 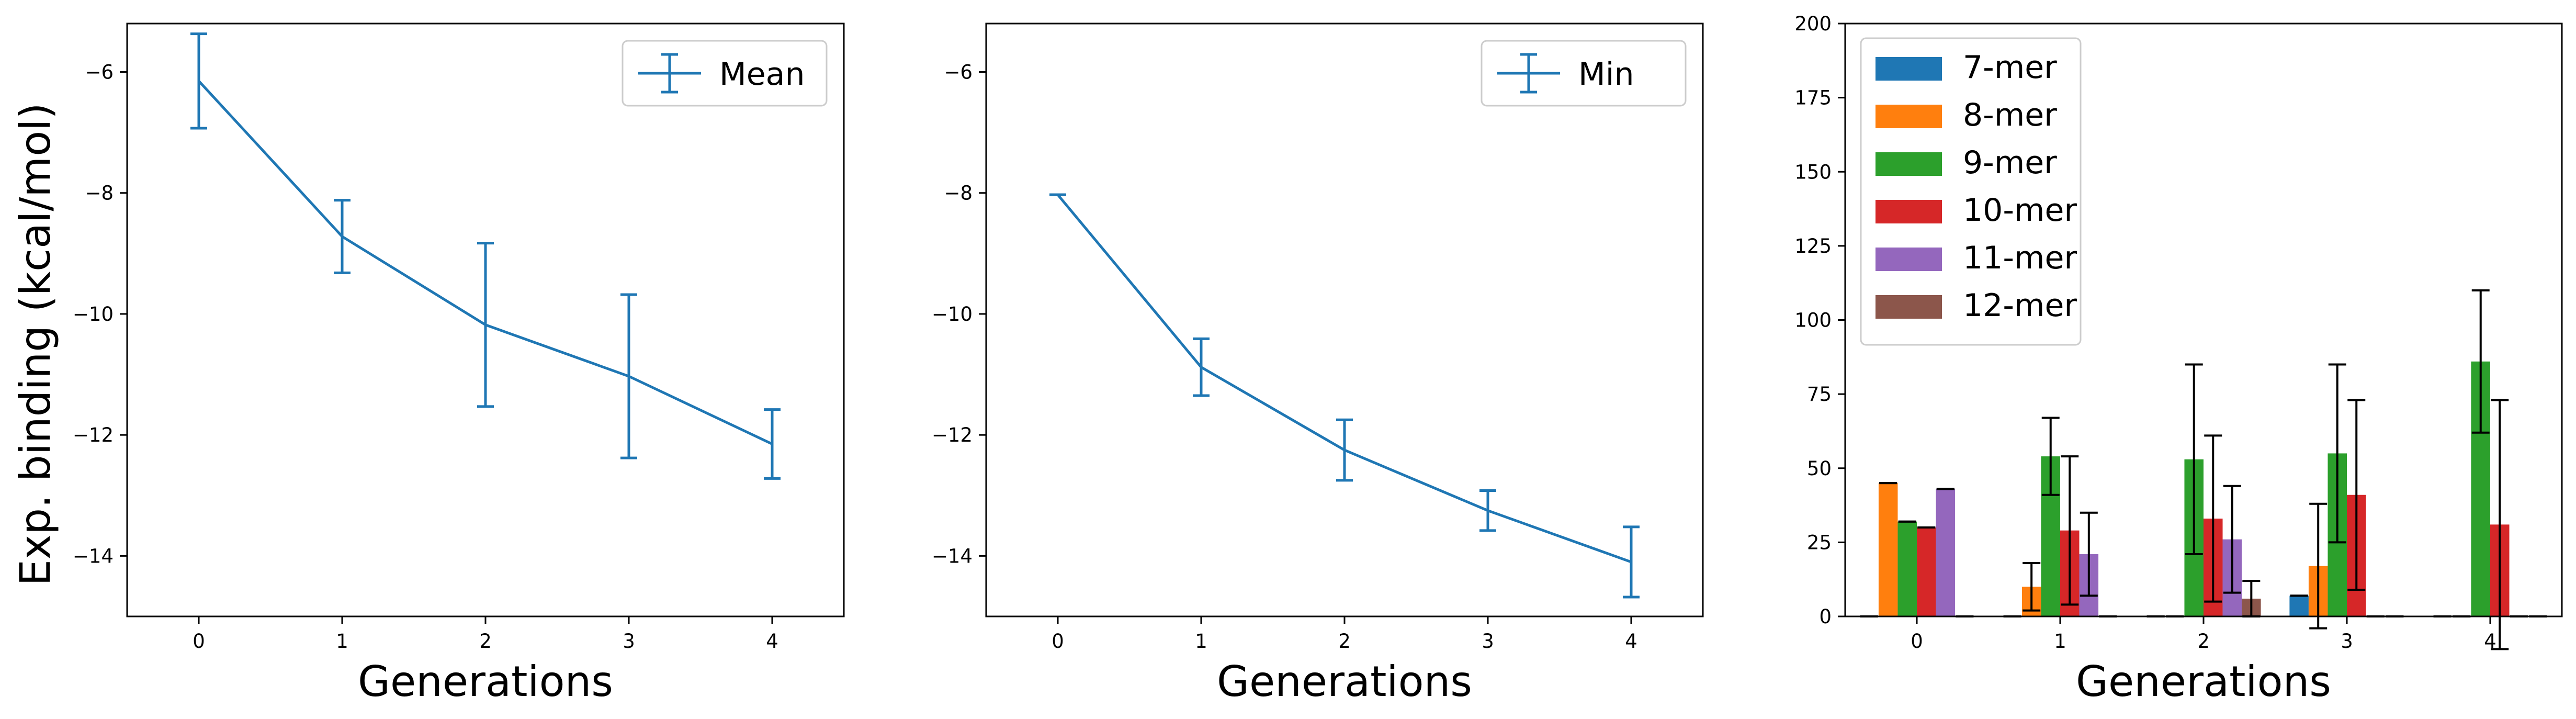 What do you see at coordinates (1825, 616) in the screenshot?
I see `y-tick-label: 0` at bounding box center [1825, 616].